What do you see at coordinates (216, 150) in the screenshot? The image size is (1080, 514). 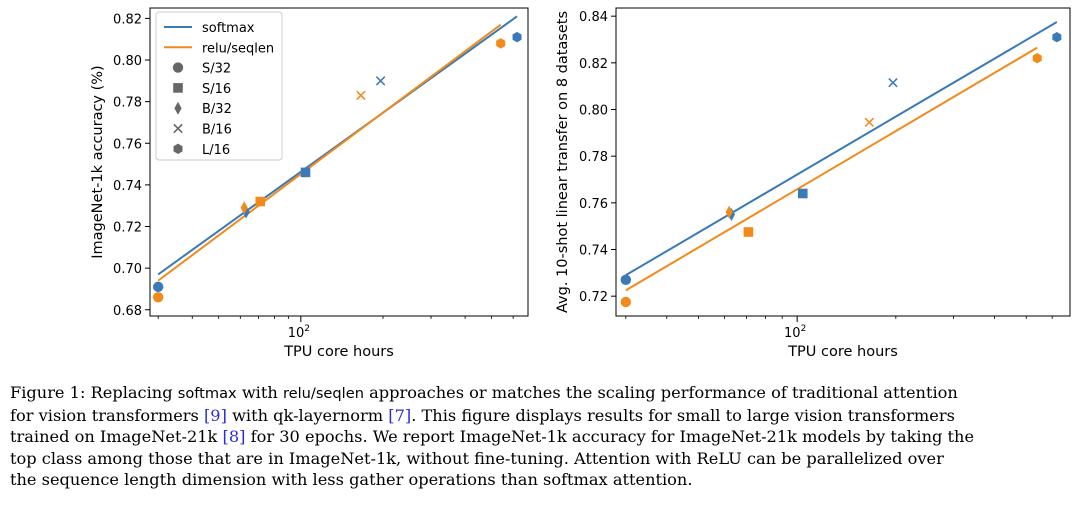 I see `legend-label: L/16` at bounding box center [216, 150].